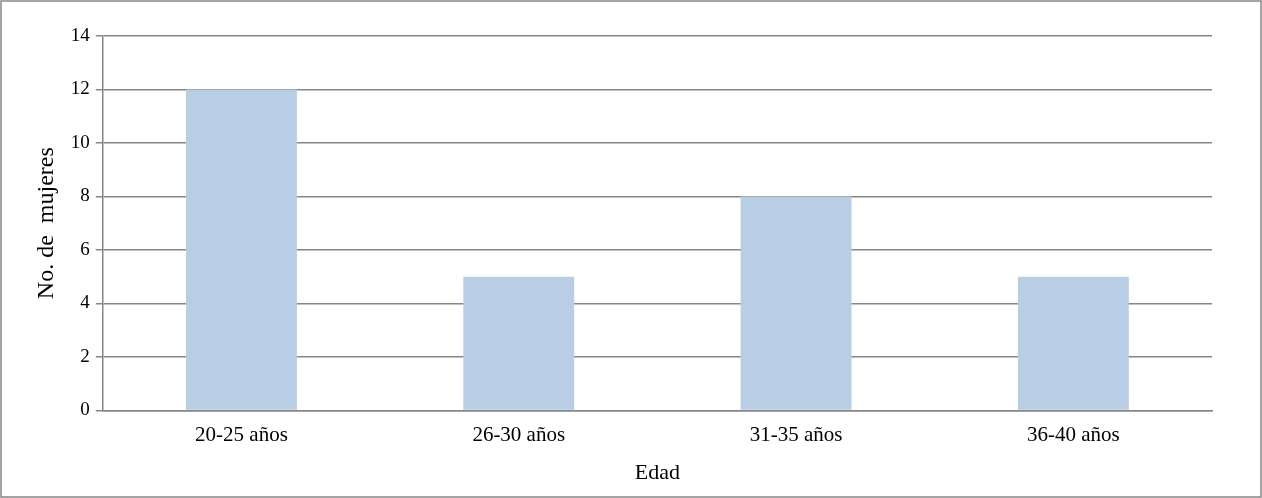 This screenshot has height=498, width=1262. I want to click on y-tick-label: 2, so click(85, 355).